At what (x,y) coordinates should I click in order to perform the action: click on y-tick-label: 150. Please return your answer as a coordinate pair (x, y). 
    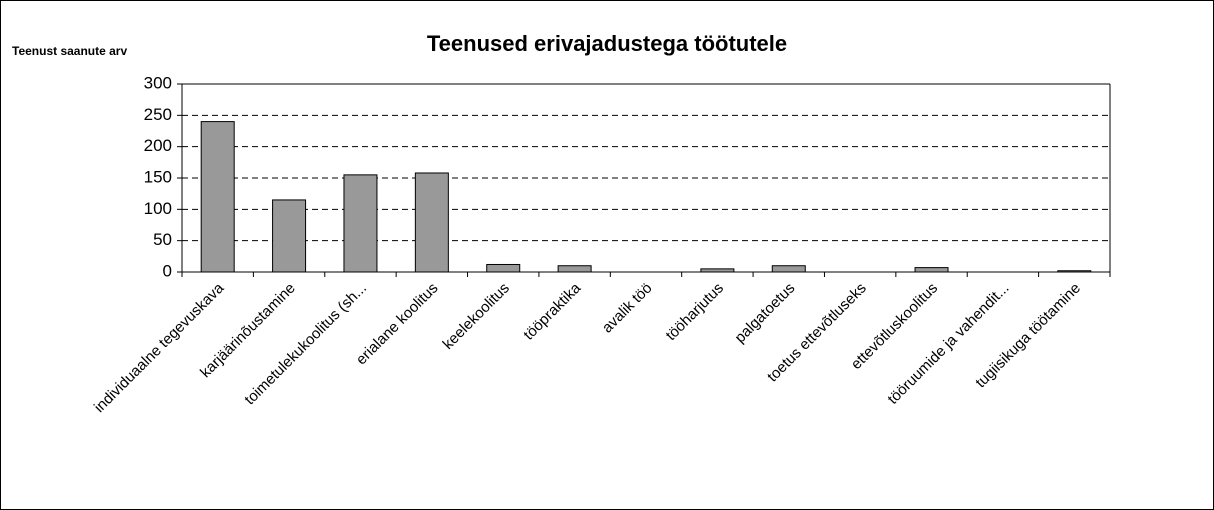
    Looking at the image, I should click on (158, 176).